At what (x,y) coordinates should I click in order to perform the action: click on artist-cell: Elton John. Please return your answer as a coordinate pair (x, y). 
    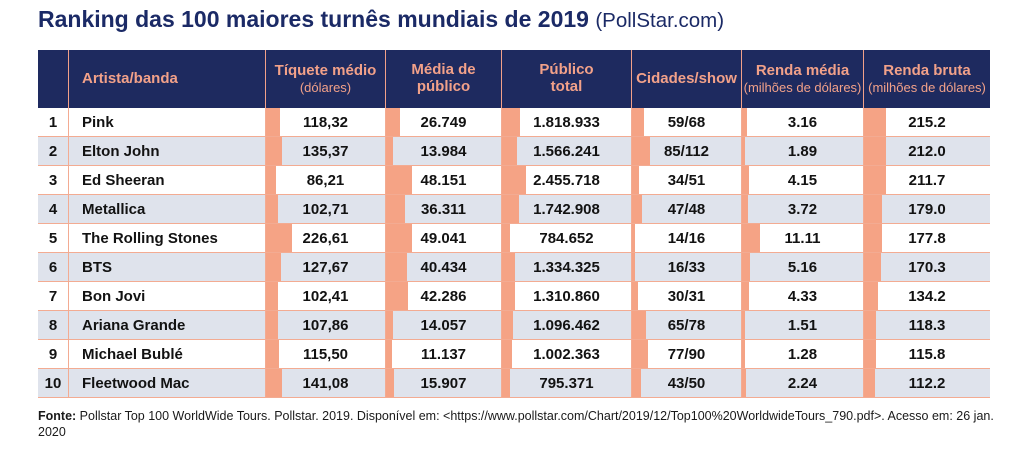
    Looking at the image, I should click on (166, 151).